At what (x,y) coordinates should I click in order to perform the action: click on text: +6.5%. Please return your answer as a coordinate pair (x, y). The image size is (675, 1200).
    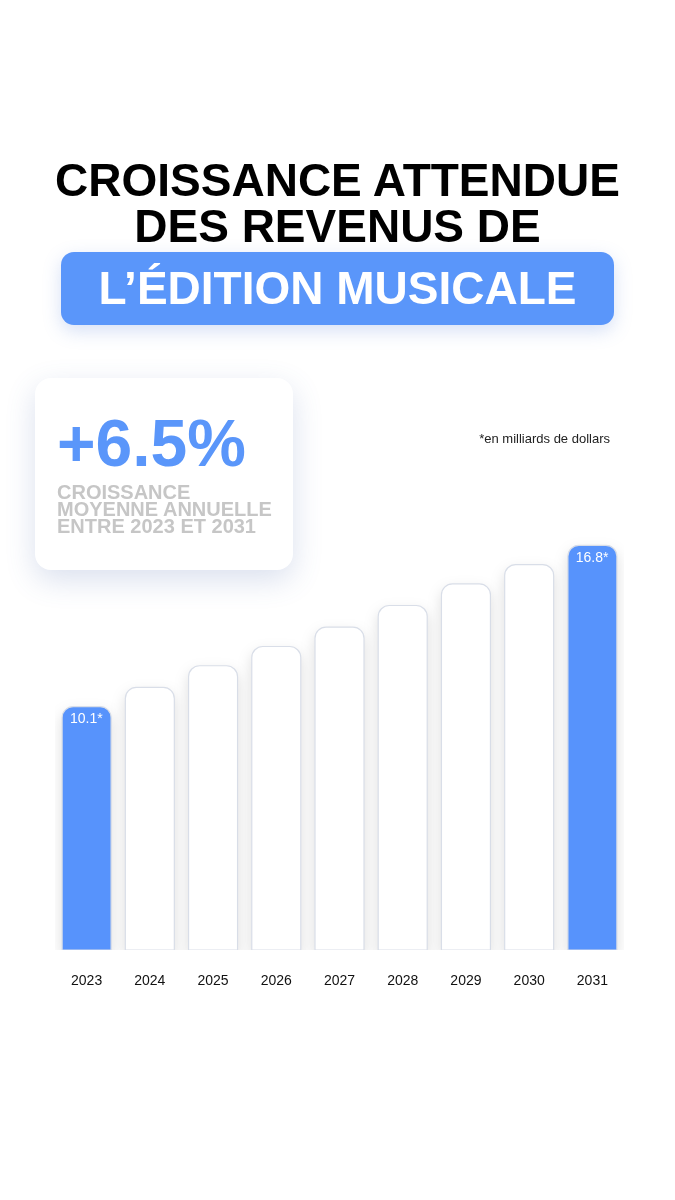
    Looking at the image, I should click on (151, 443).